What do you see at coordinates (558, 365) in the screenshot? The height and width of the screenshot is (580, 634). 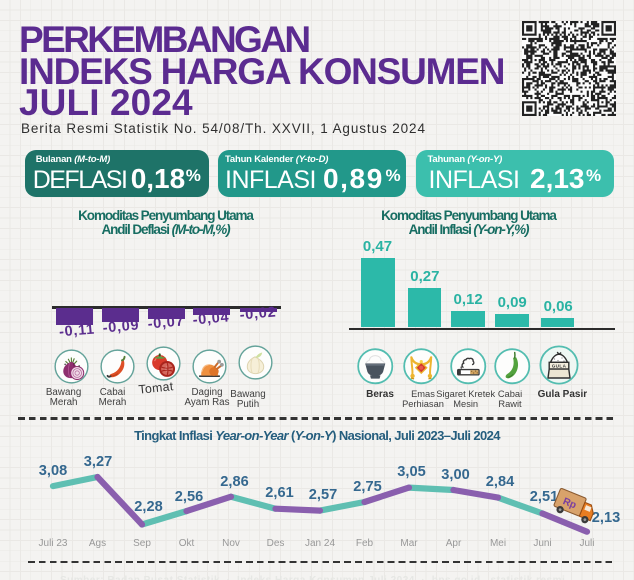 I see `svg-text: GULA` at bounding box center [558, 365].